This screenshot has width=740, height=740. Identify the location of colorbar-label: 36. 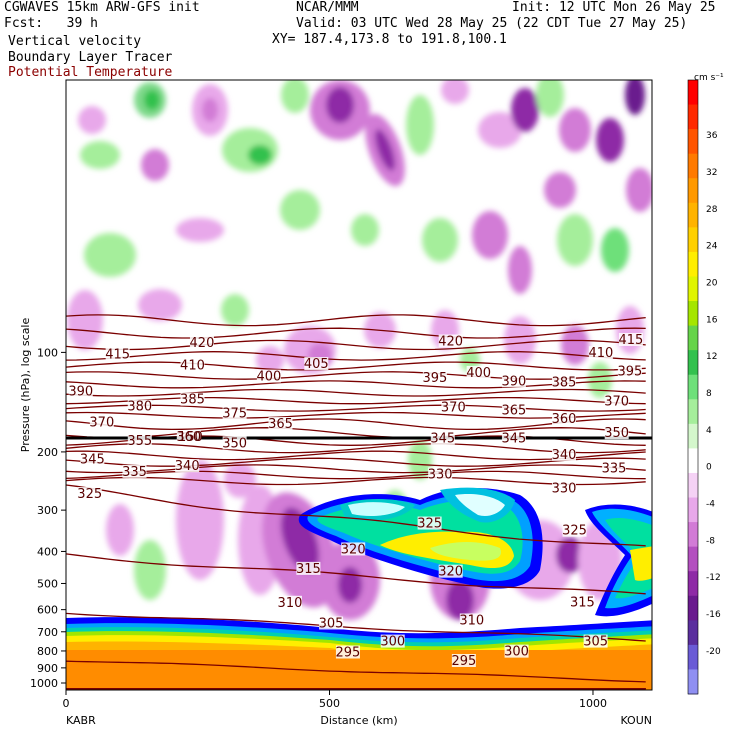
(712, 136).